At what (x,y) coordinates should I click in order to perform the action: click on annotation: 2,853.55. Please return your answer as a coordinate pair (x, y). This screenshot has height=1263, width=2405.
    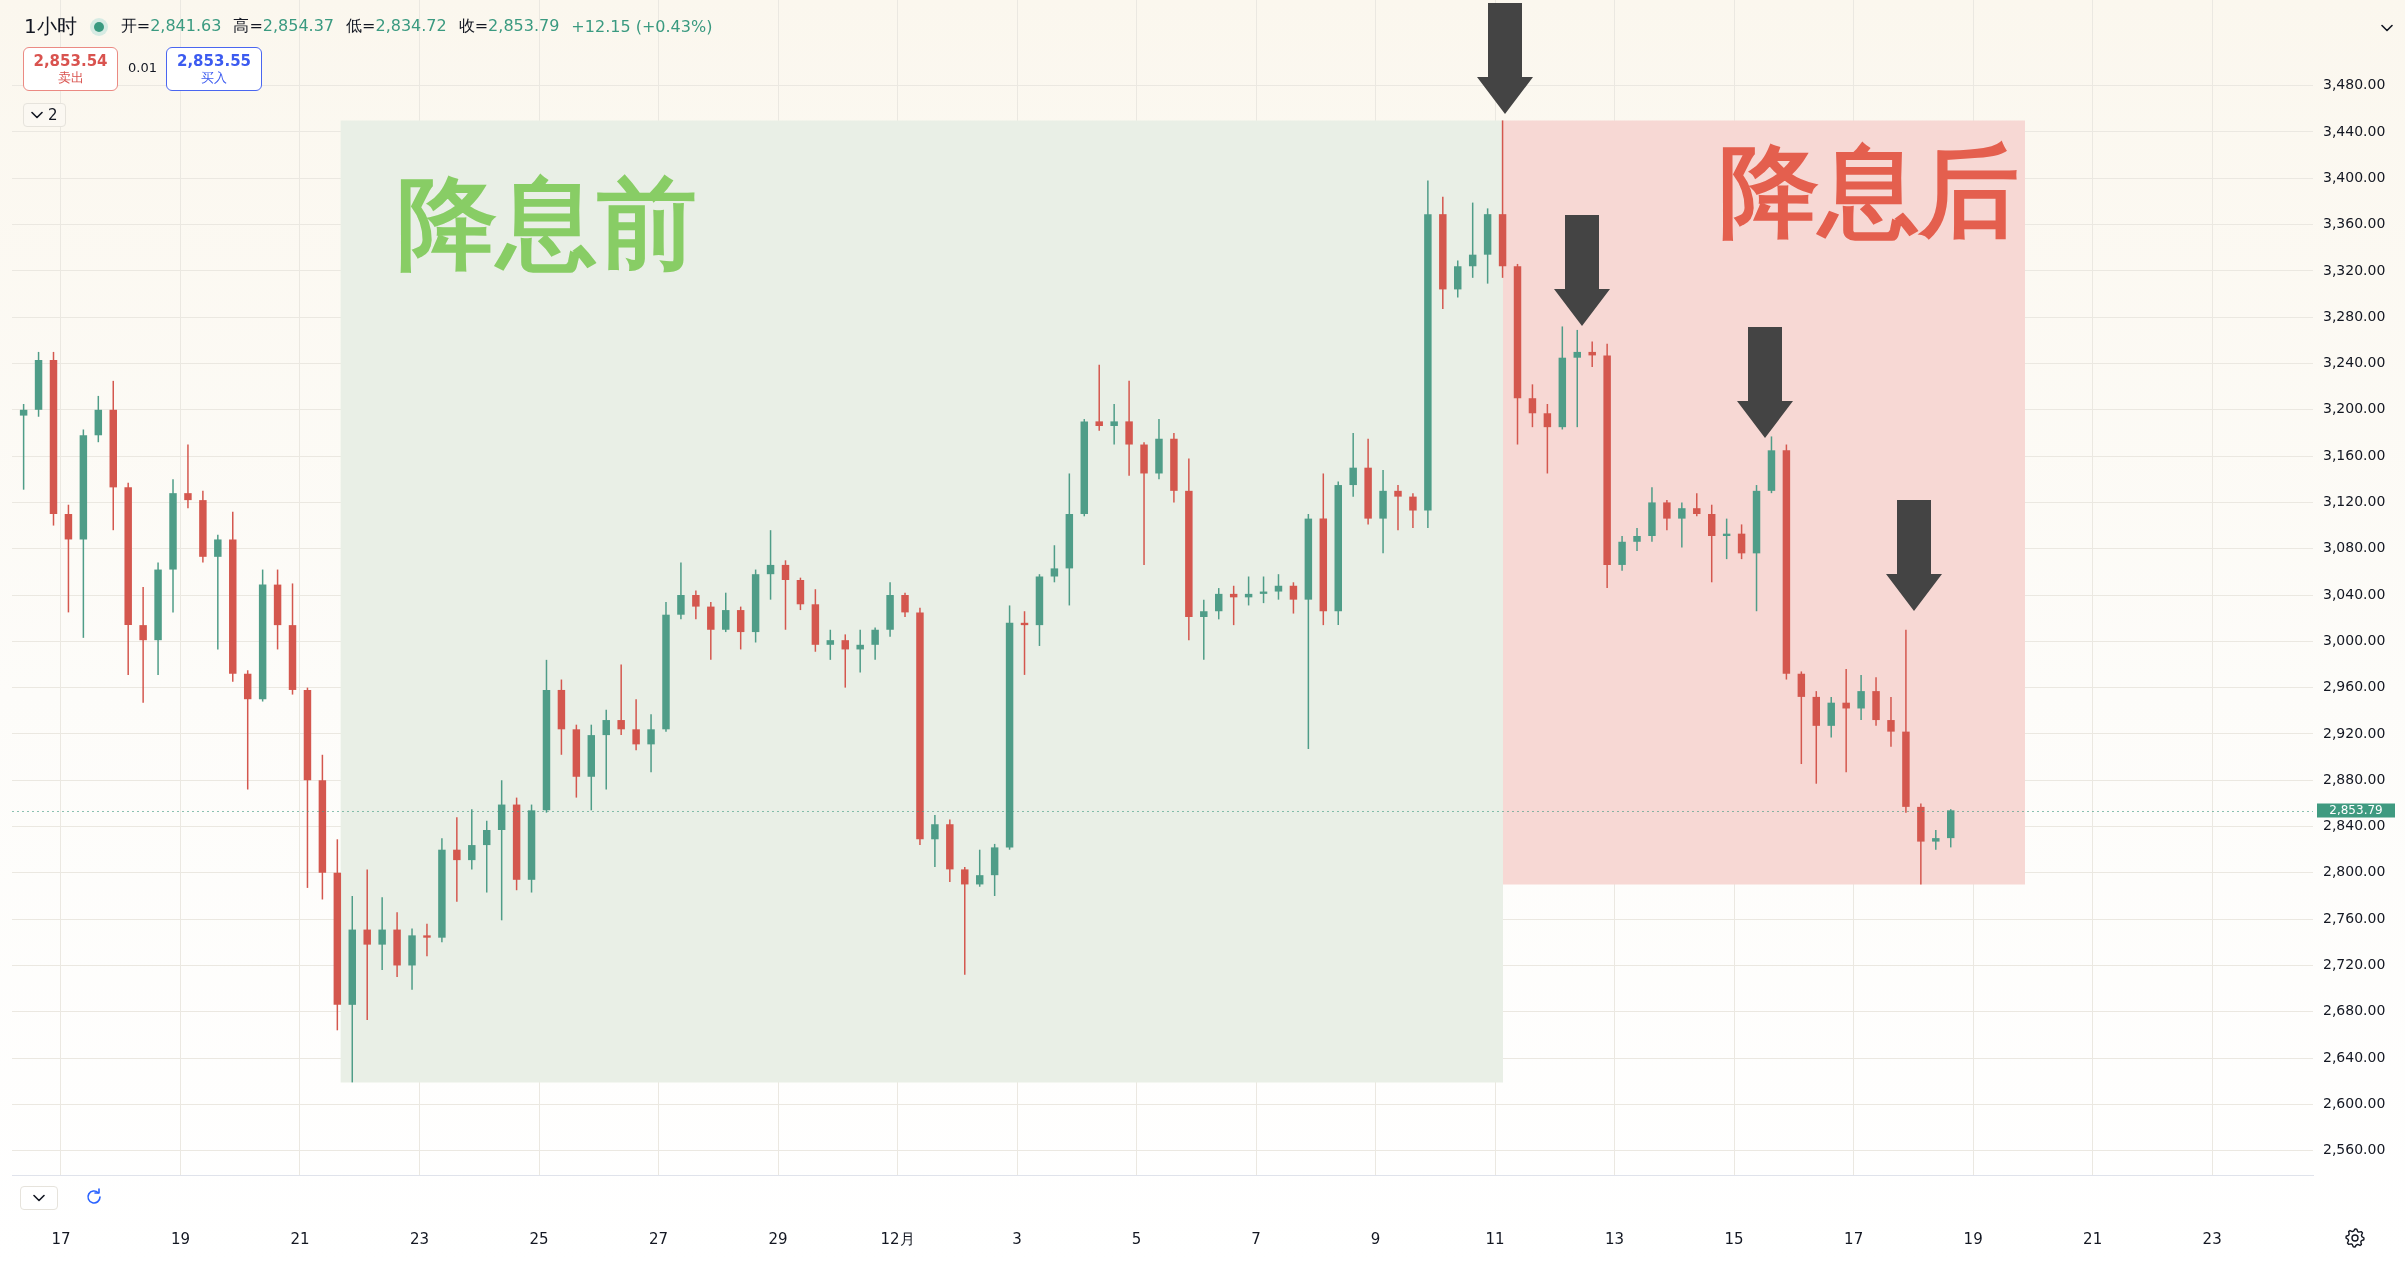
    Looking at the image, I should click on (214, 61).